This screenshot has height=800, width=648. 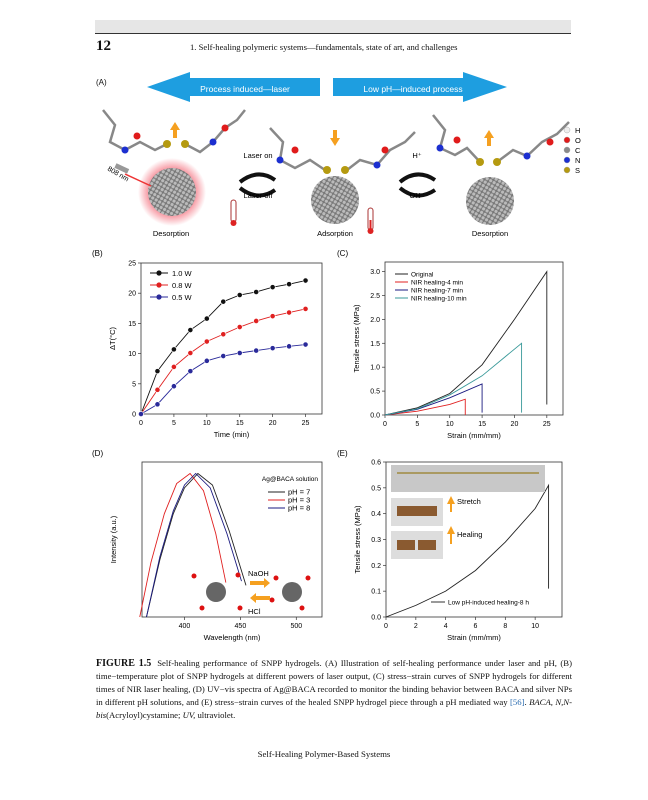 What do you see at coordinates (103, 46) in the screenshot?
I see `page-number: 12` at bounding box center [103, 46].